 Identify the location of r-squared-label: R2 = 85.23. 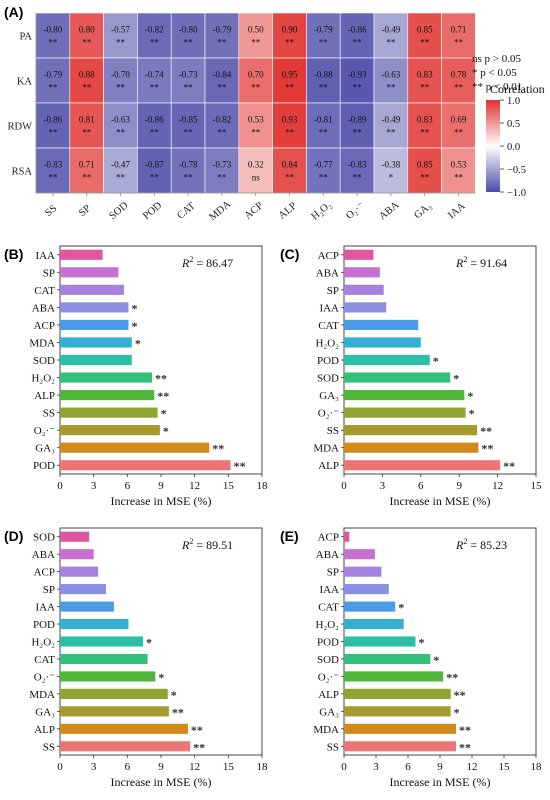
(481, 544).